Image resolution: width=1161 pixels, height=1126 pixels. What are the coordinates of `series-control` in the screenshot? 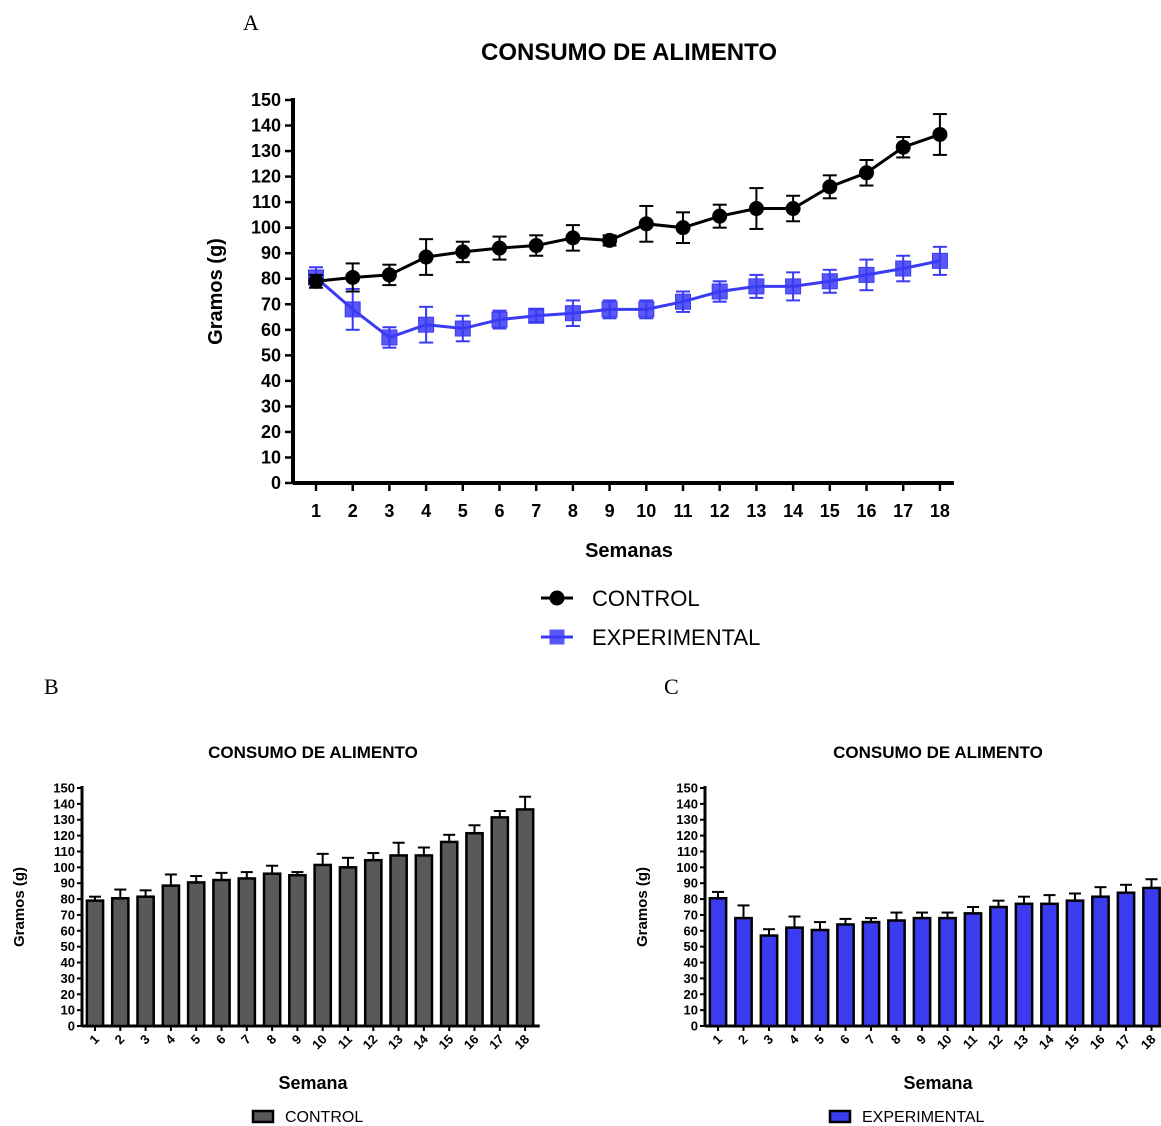 It's located at (628, 203).